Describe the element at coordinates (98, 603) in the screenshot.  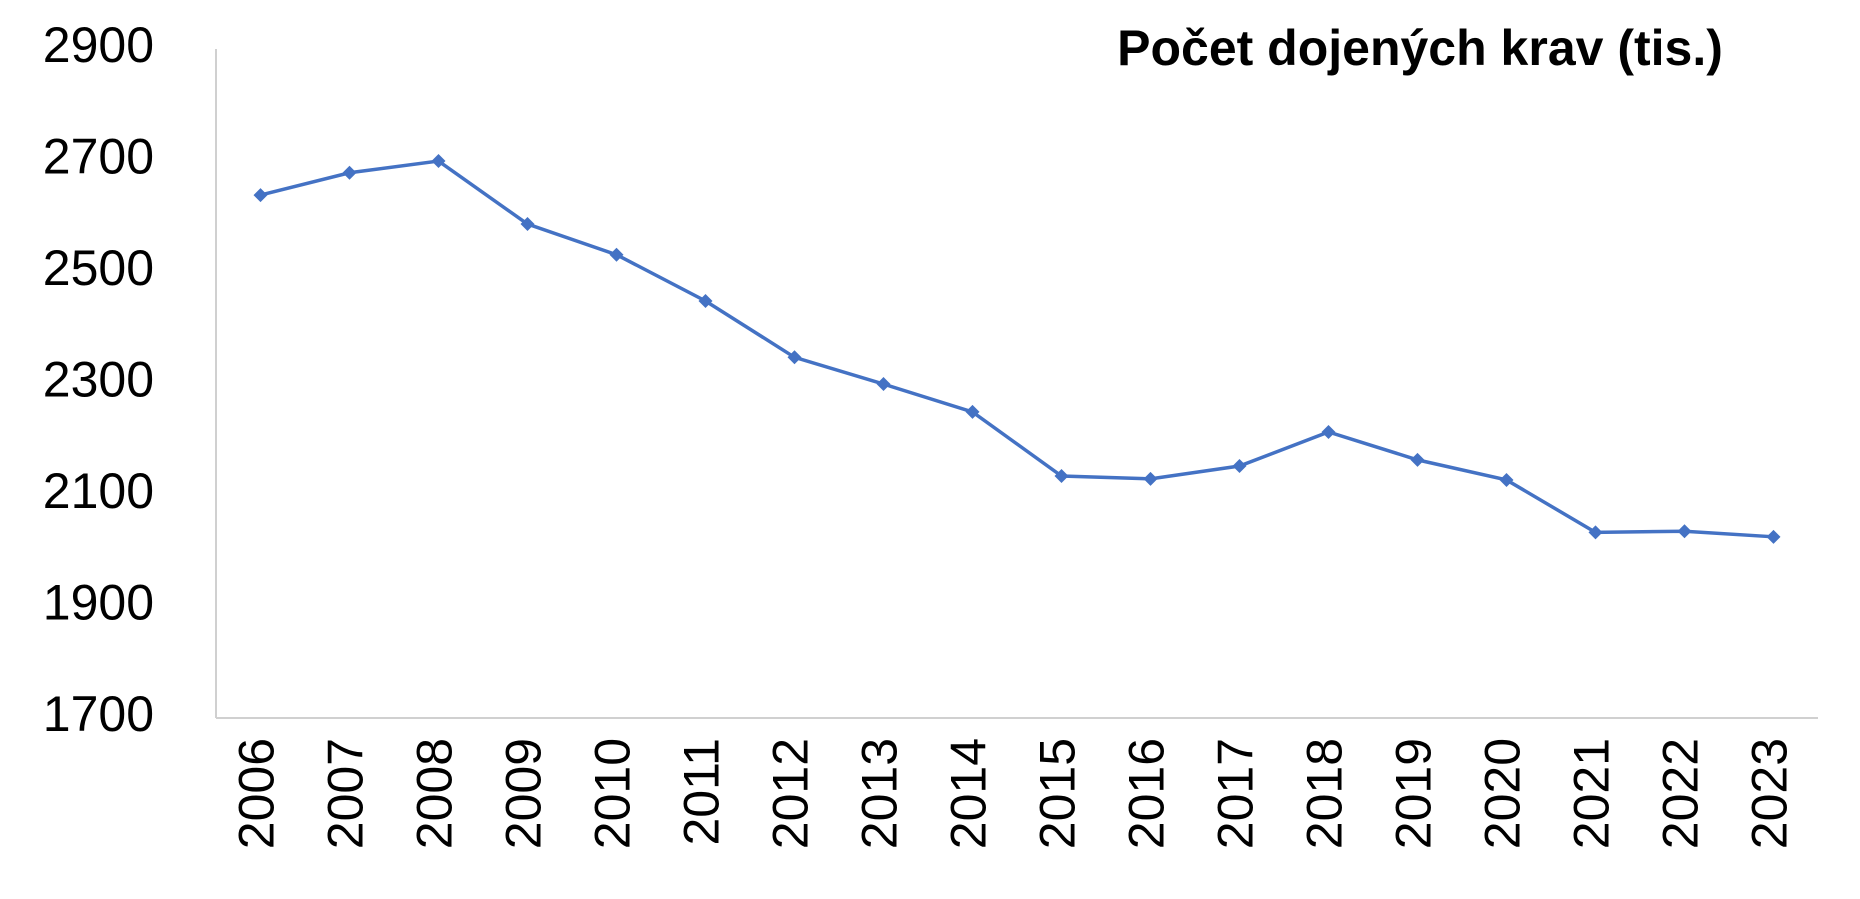
I see `y-tick-label: 1900` at that location.